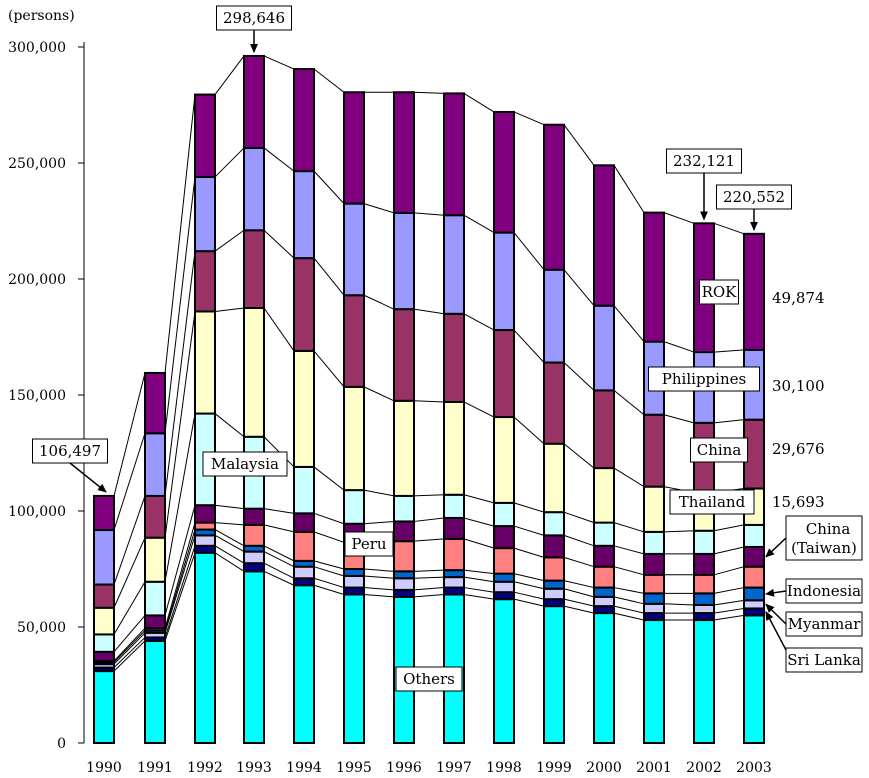  I want to click on bar-segment-indonesia-1996, so click(404, 575).